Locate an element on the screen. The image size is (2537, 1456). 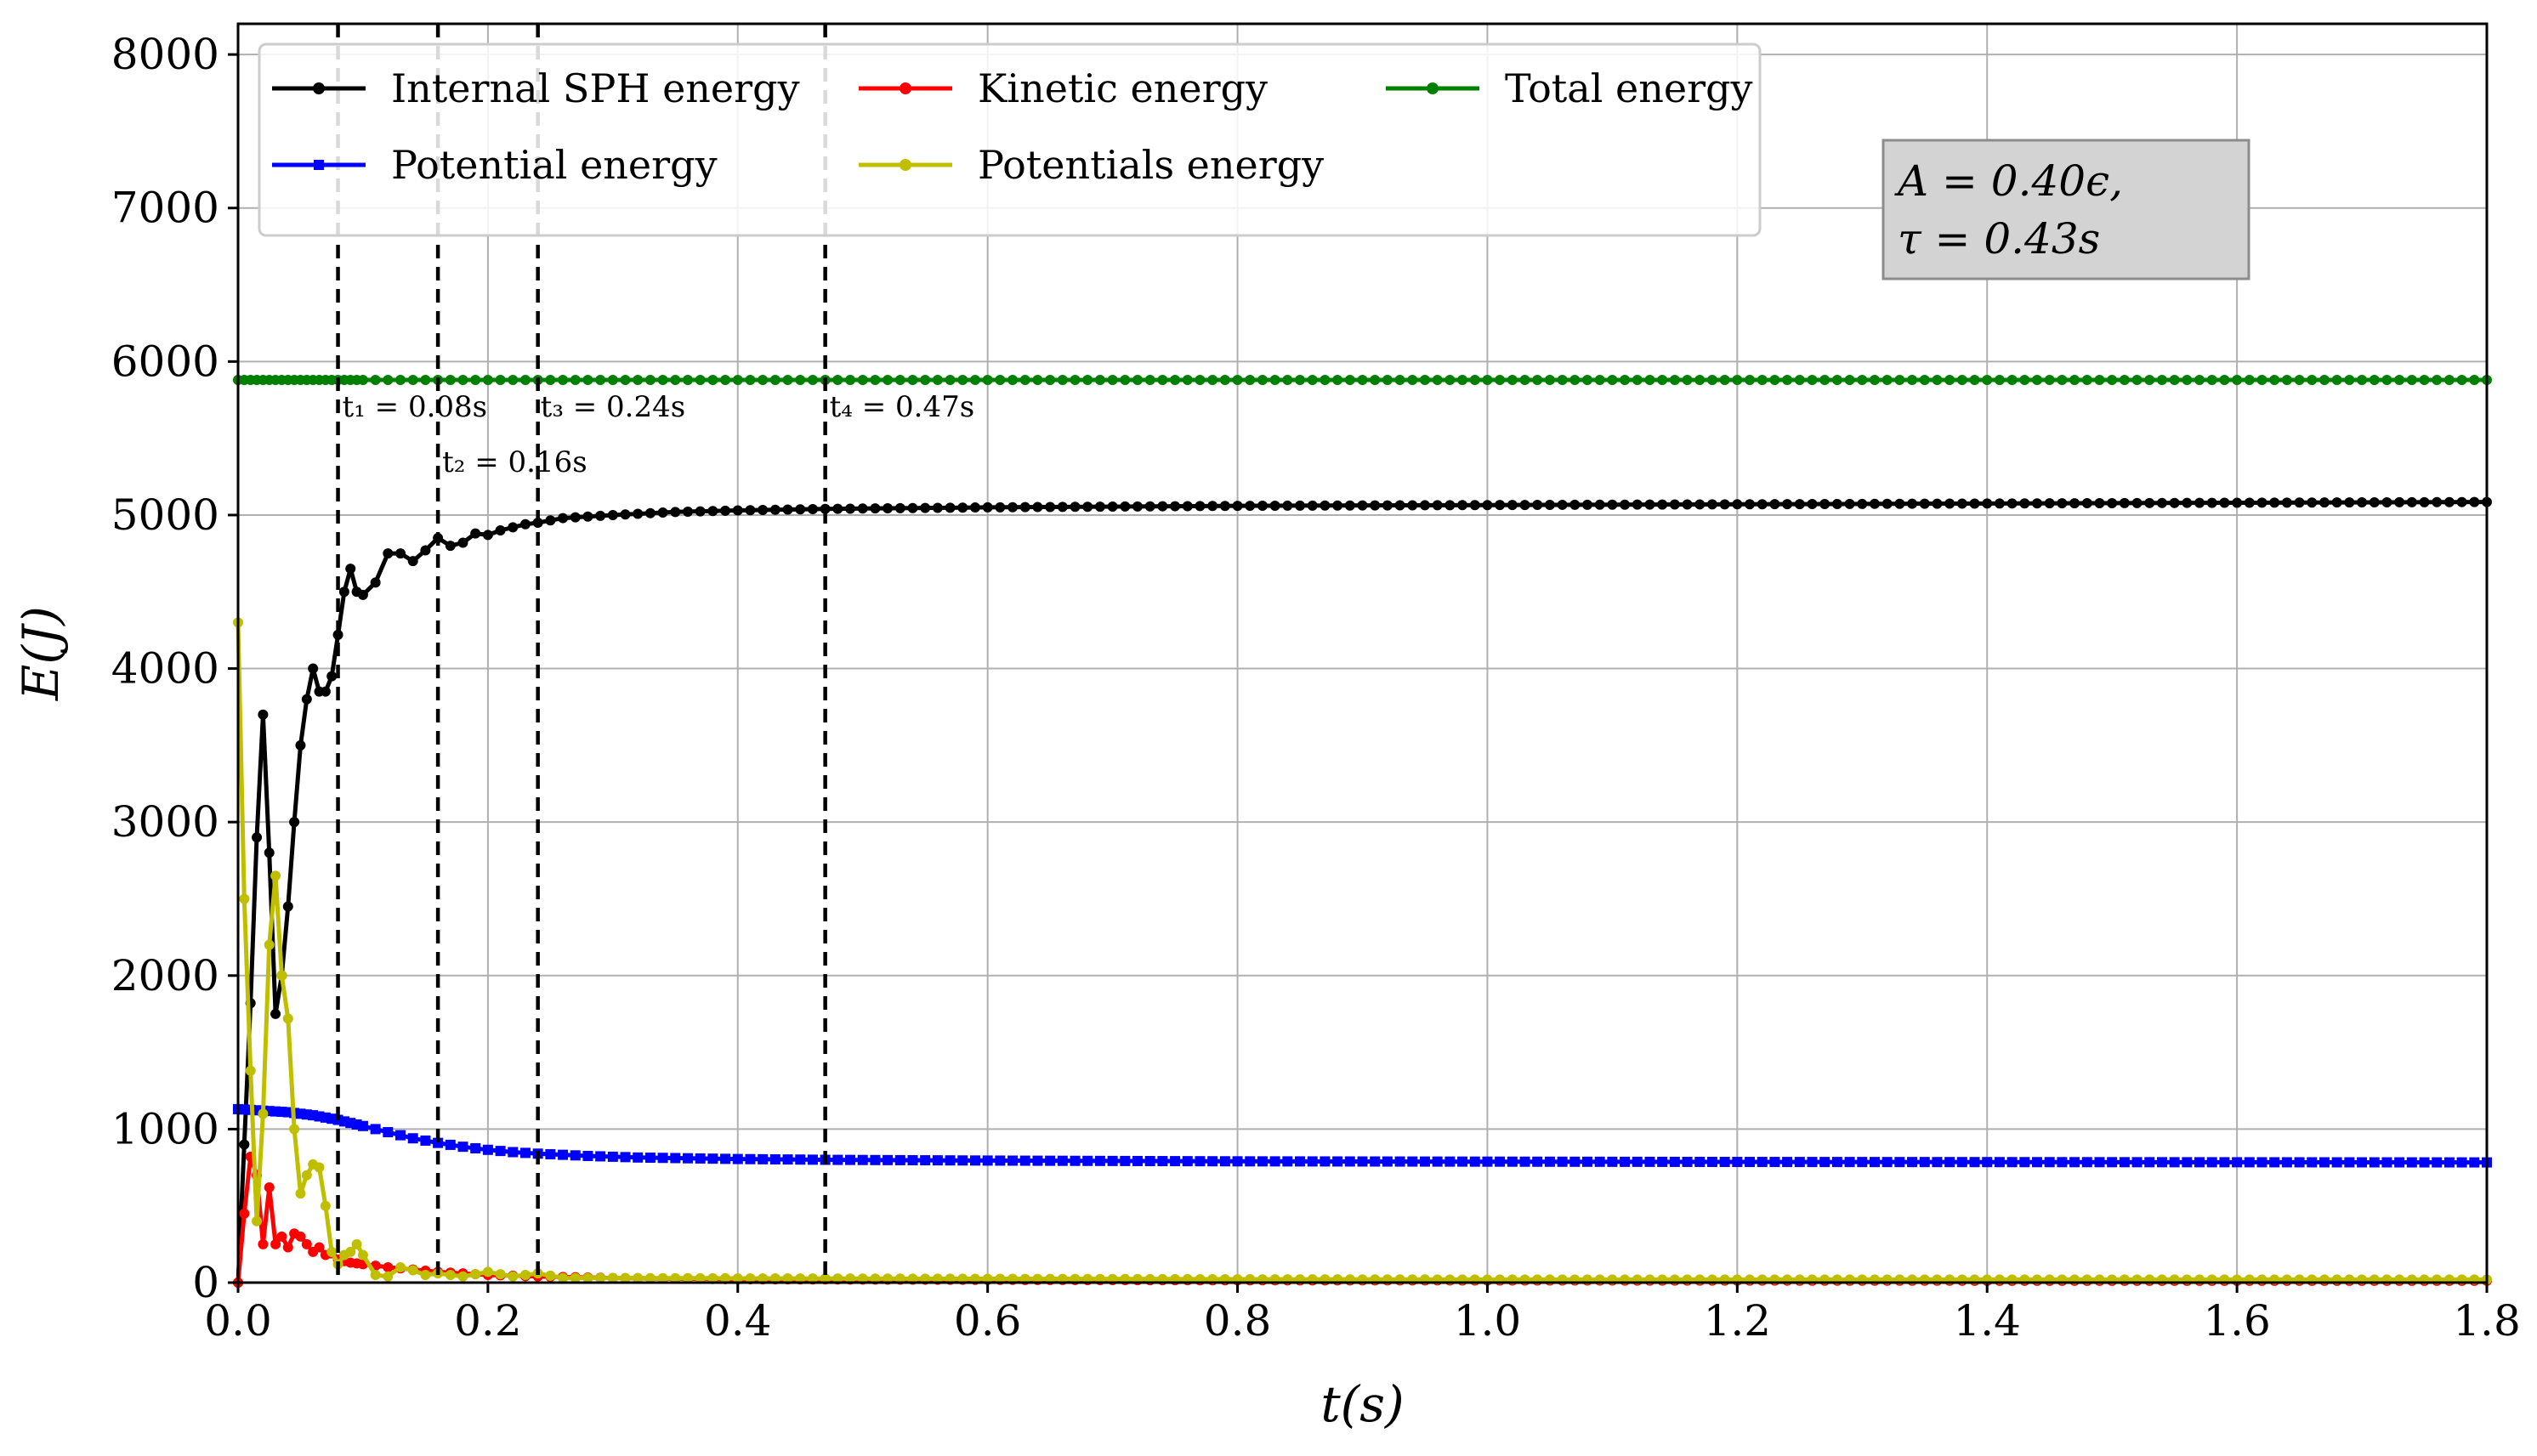
legend-label: Total energy is located at coordinates (1629, 88).